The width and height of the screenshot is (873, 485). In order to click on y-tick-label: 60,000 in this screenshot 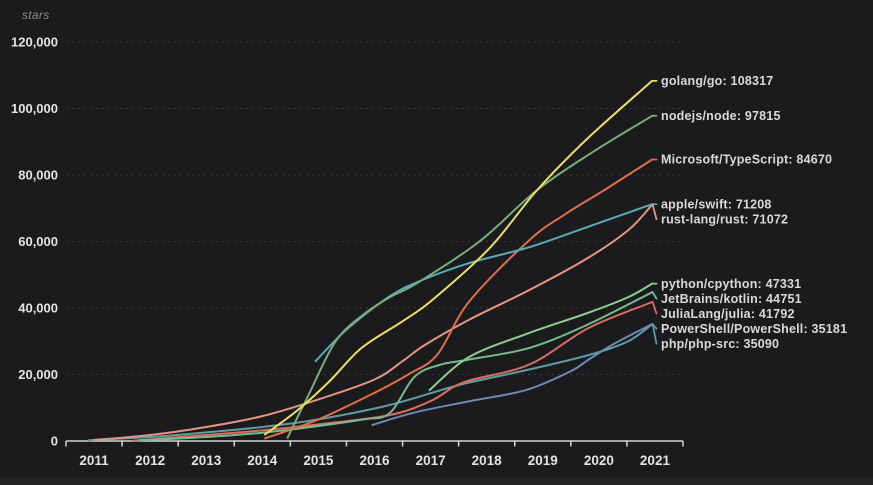, I will do `click(38, 241)`.